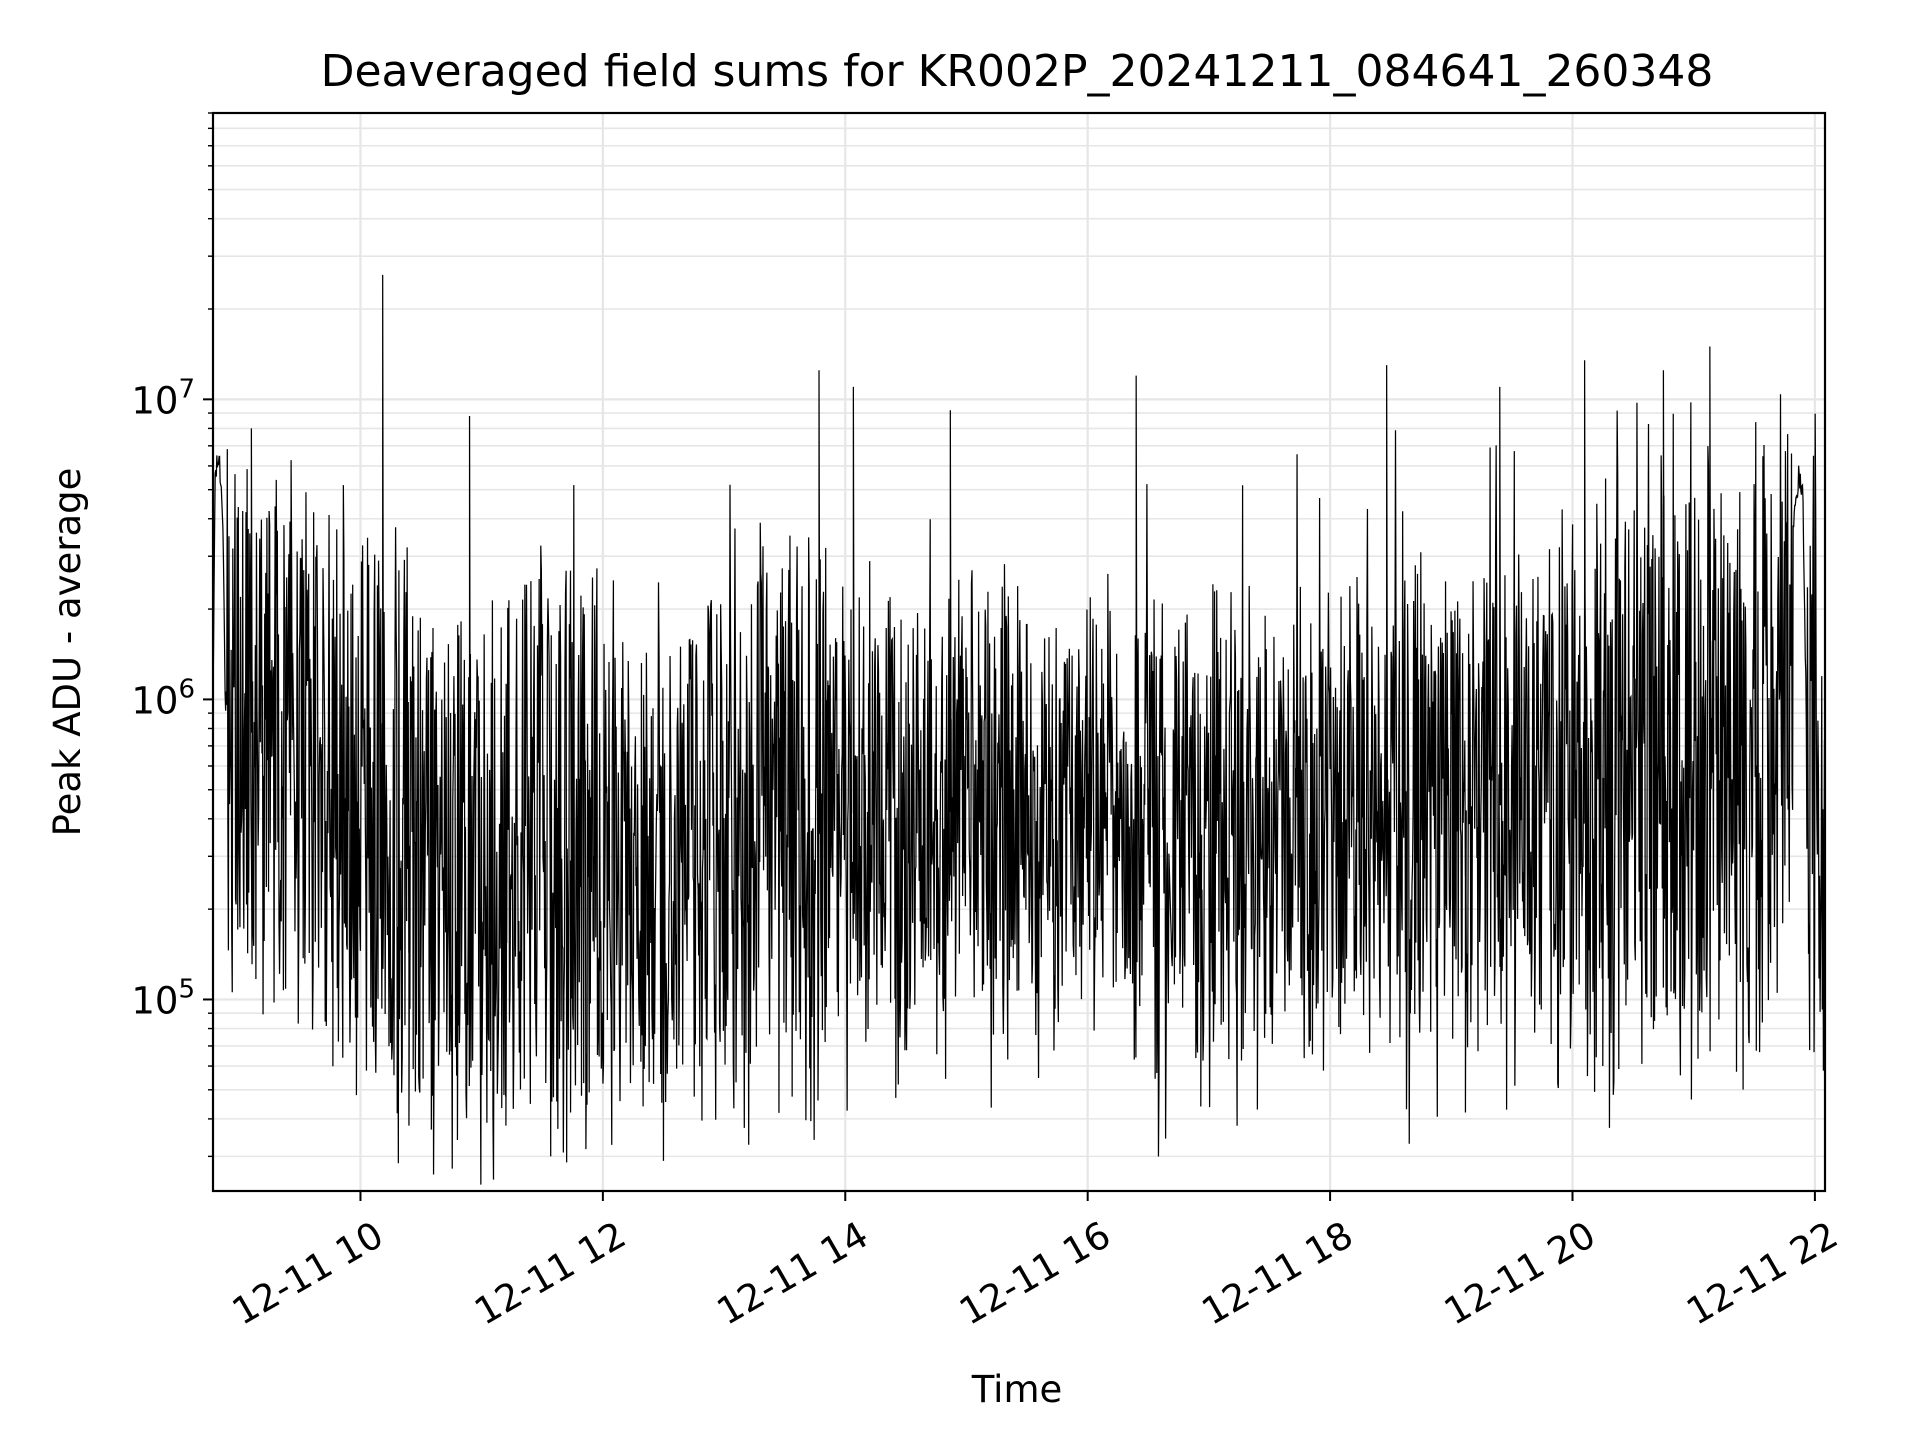 This screenshot has width=1920, height=1440. I want to click on y-tick-exponent: 7, so click(186, 389).